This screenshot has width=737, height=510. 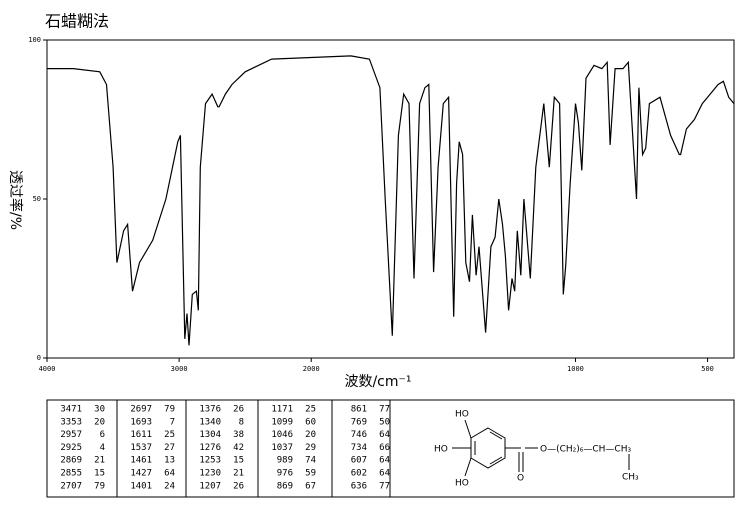 I want to click on structure-label: O, so click(x=520, y=479).